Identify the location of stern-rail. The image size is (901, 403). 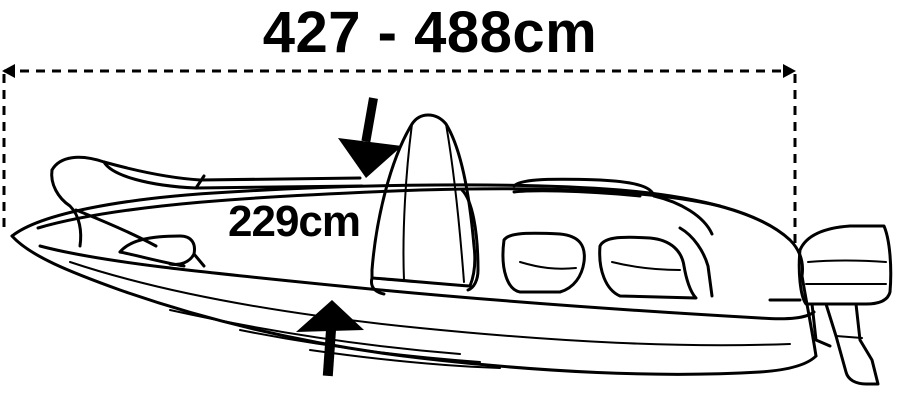
(584, 187).